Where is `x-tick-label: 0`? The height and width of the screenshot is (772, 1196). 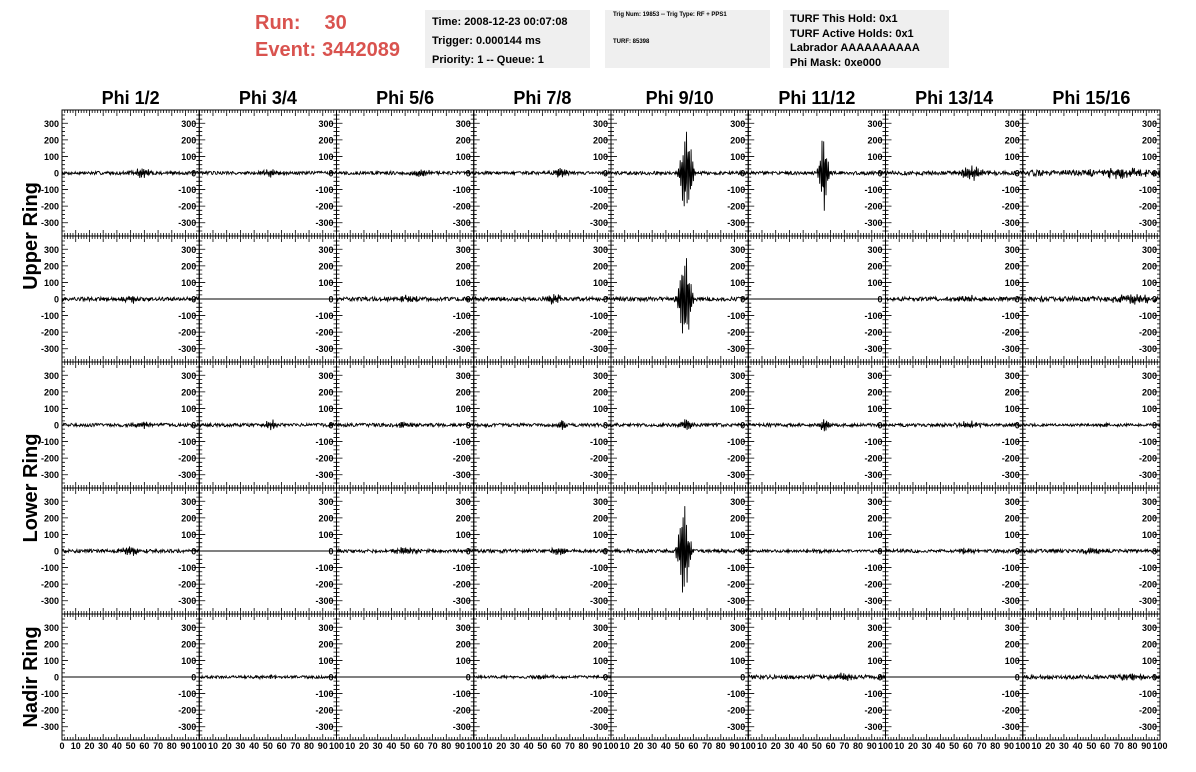
x-tick-label: 0 is located at coordinates (61, 746).